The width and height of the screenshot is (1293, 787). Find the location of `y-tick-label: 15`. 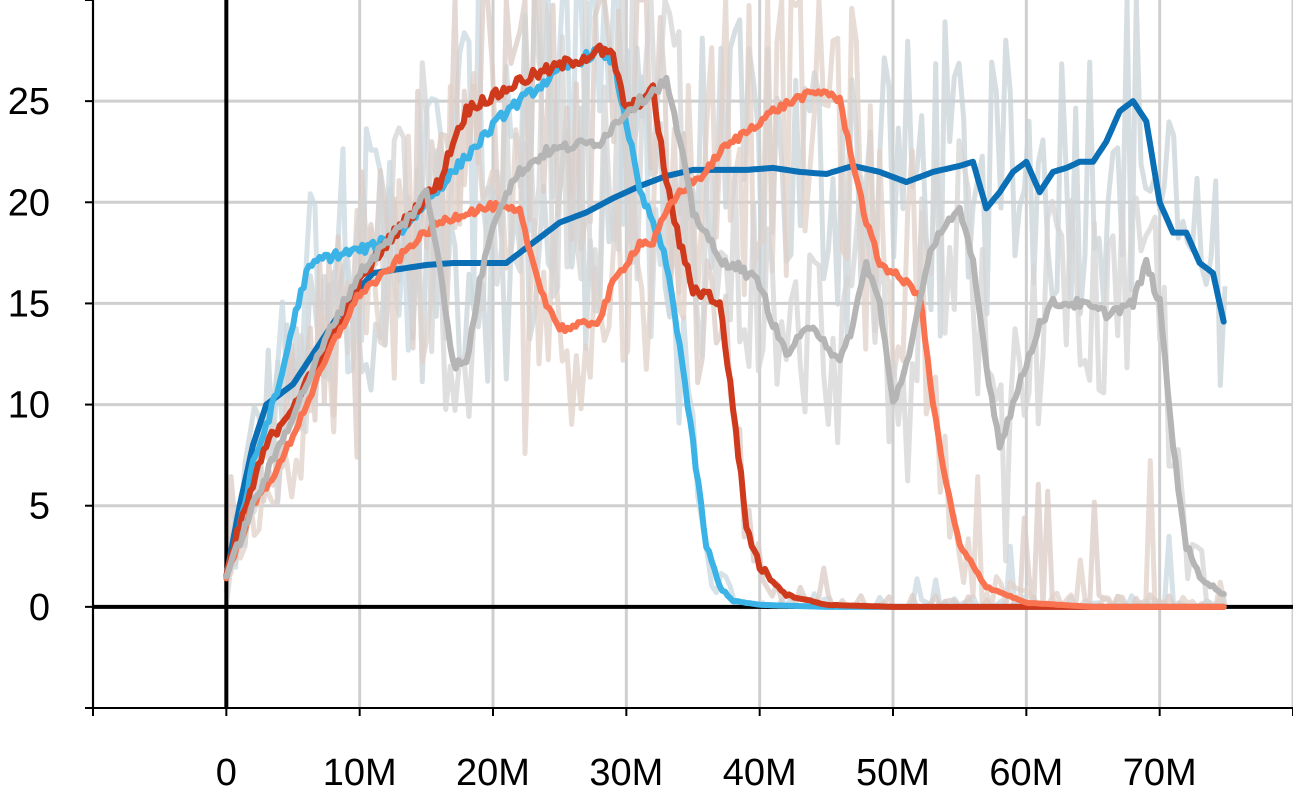

y-tick-label: 15 is located at coordinates (29, 304).